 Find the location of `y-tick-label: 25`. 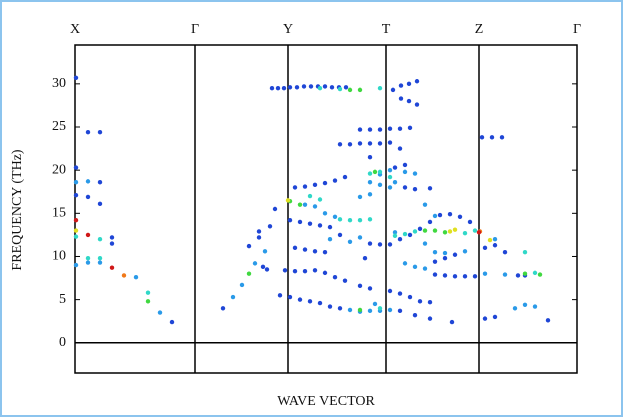

y-tick-label: 25 is located at coordinates (59, 126).